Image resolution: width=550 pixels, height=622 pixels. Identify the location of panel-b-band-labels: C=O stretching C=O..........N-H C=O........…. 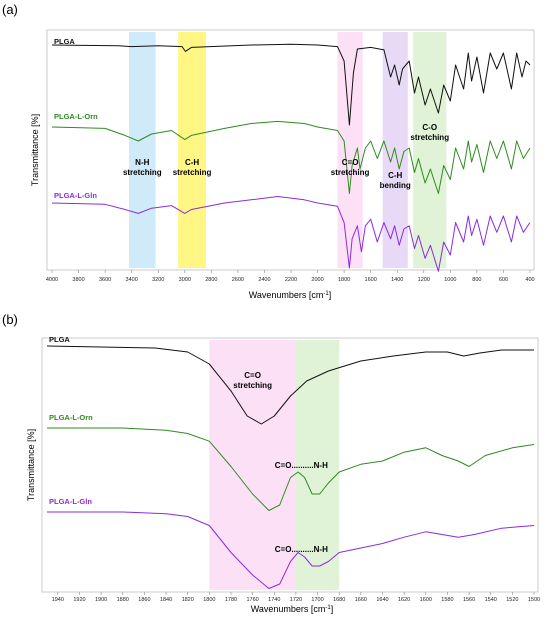
(280, 462).